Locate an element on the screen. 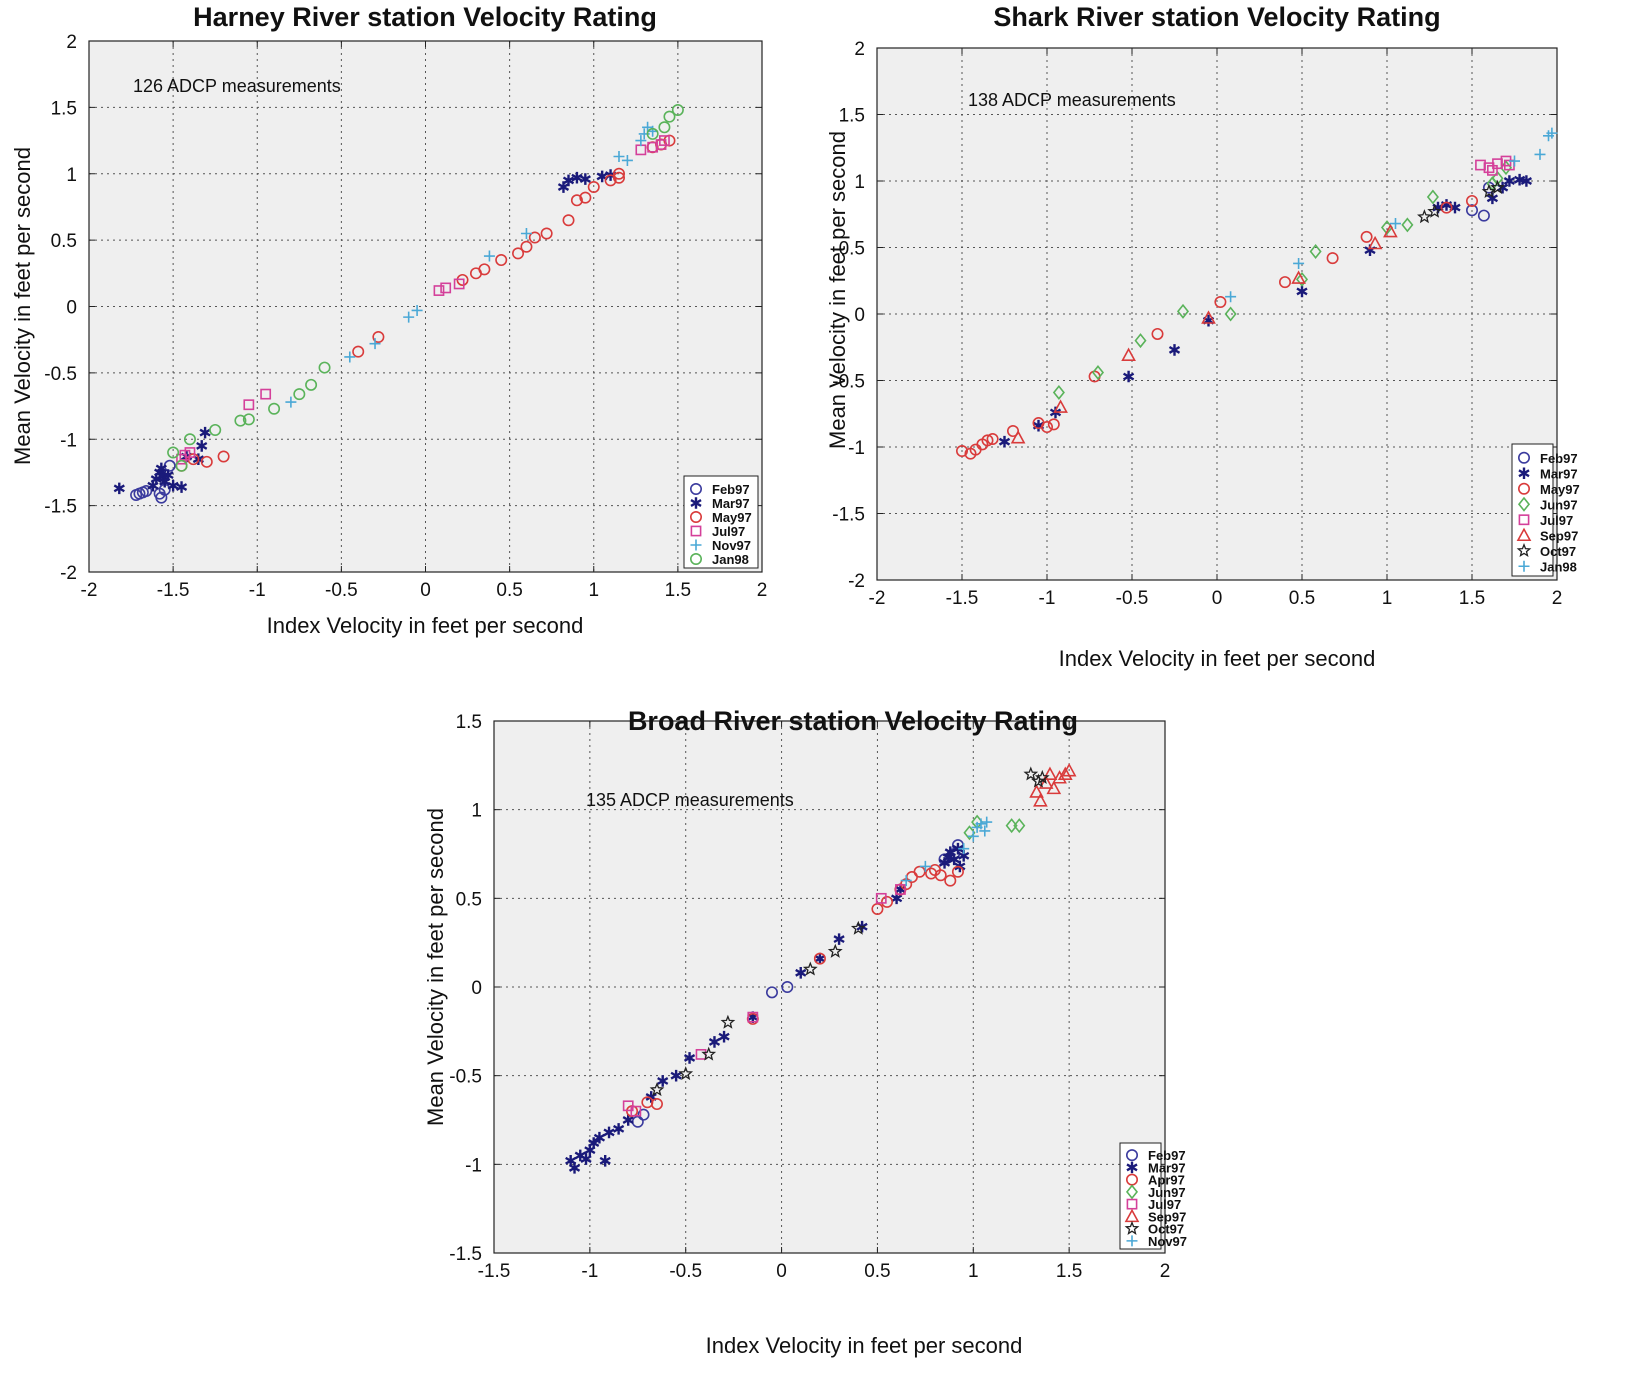 The width and height of the screenshot is (1629, 1376). y-tick-label: -1 is located at coordinates (473, 1165).